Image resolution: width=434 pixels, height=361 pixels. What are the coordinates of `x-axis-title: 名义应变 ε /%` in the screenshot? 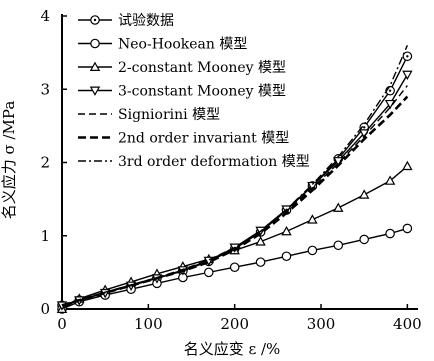 It's located at (232, 349).